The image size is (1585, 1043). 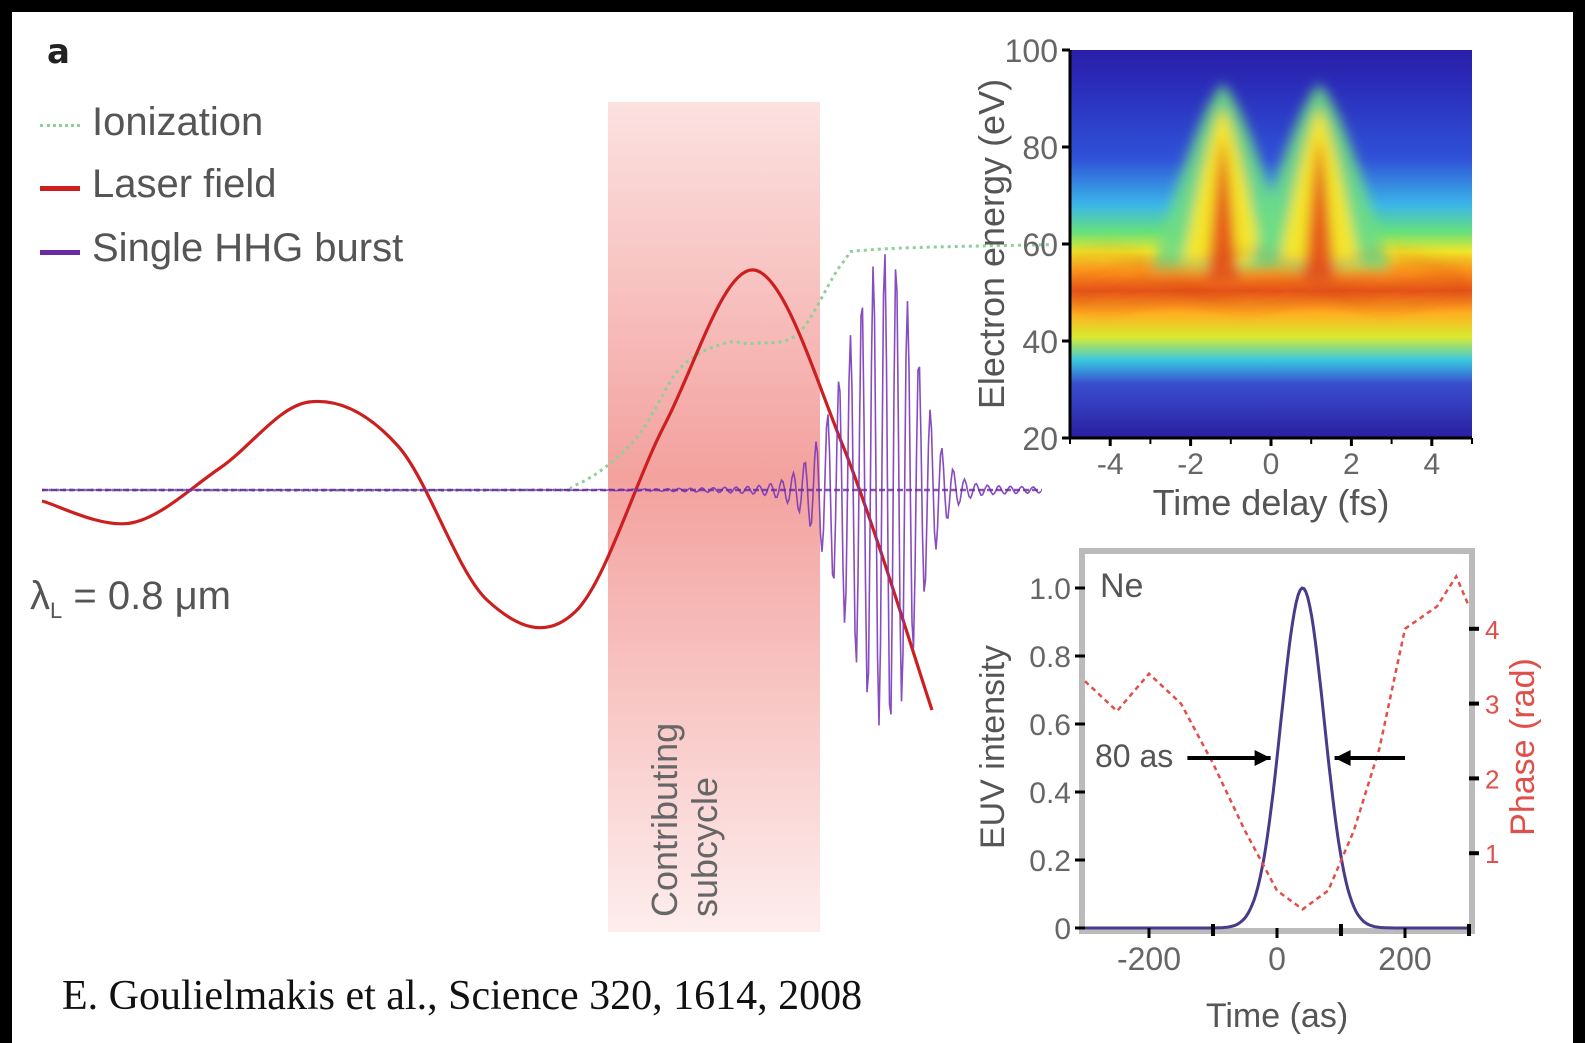 I want to click on ionization-swatch, so click(x=60, y=125).